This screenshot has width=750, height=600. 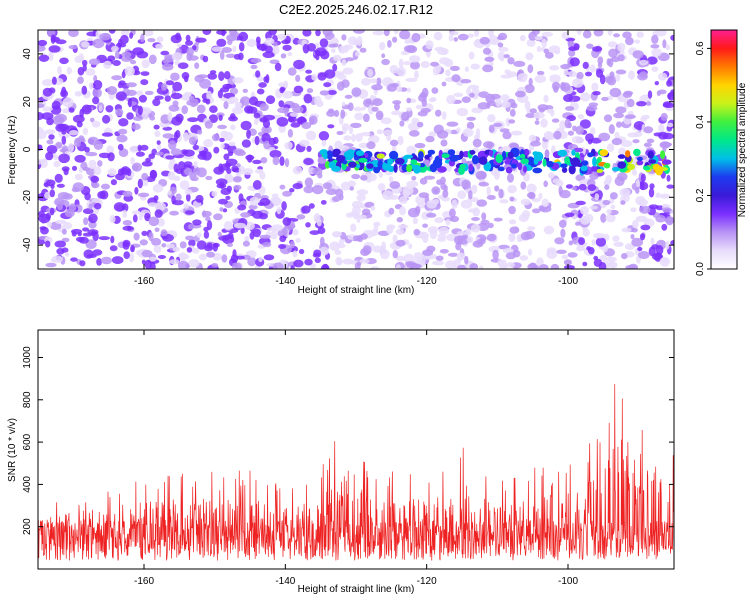 I want to click on colorbar-bar, so click(x=724, y=149).